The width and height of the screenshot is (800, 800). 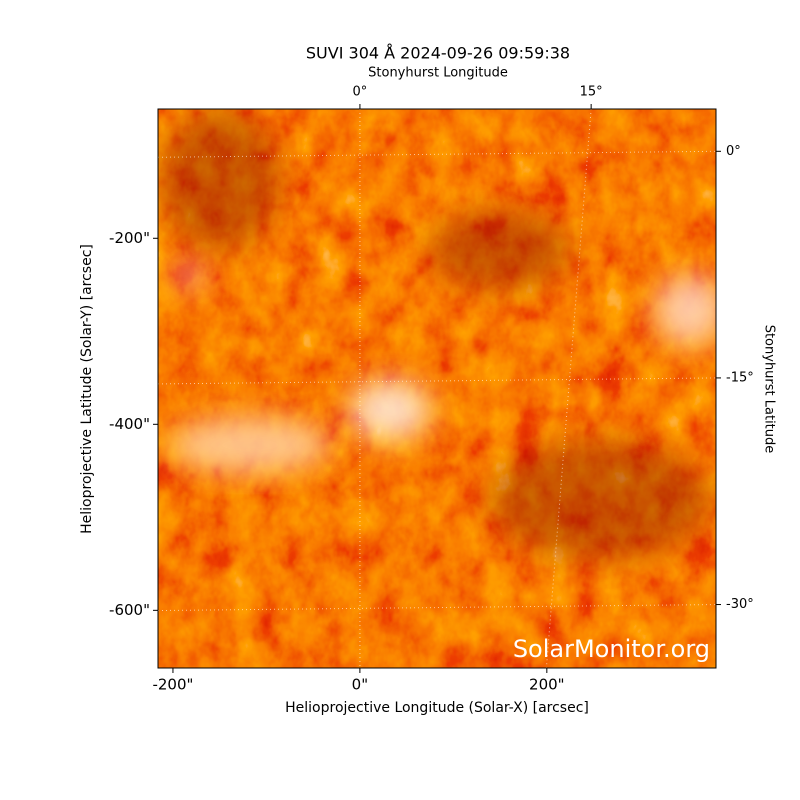 I want to click on grid-line, so click(x=568, y=388).